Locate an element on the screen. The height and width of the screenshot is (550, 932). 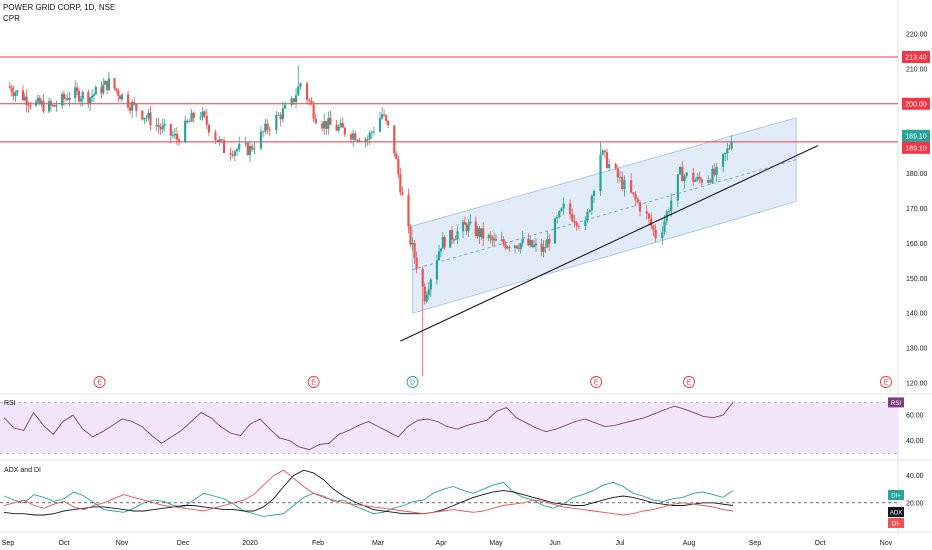
event-label: E is located at coordinates (596, 383).